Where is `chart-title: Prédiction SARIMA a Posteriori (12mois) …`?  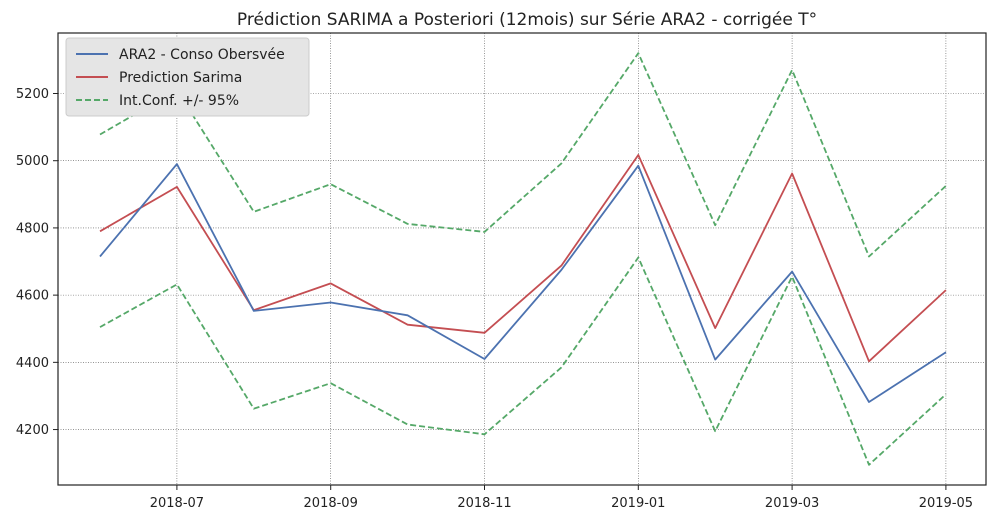
chart-title: Prédiction SARIMA a Posteriori (12mois) … is located at coordinates (527, 20).